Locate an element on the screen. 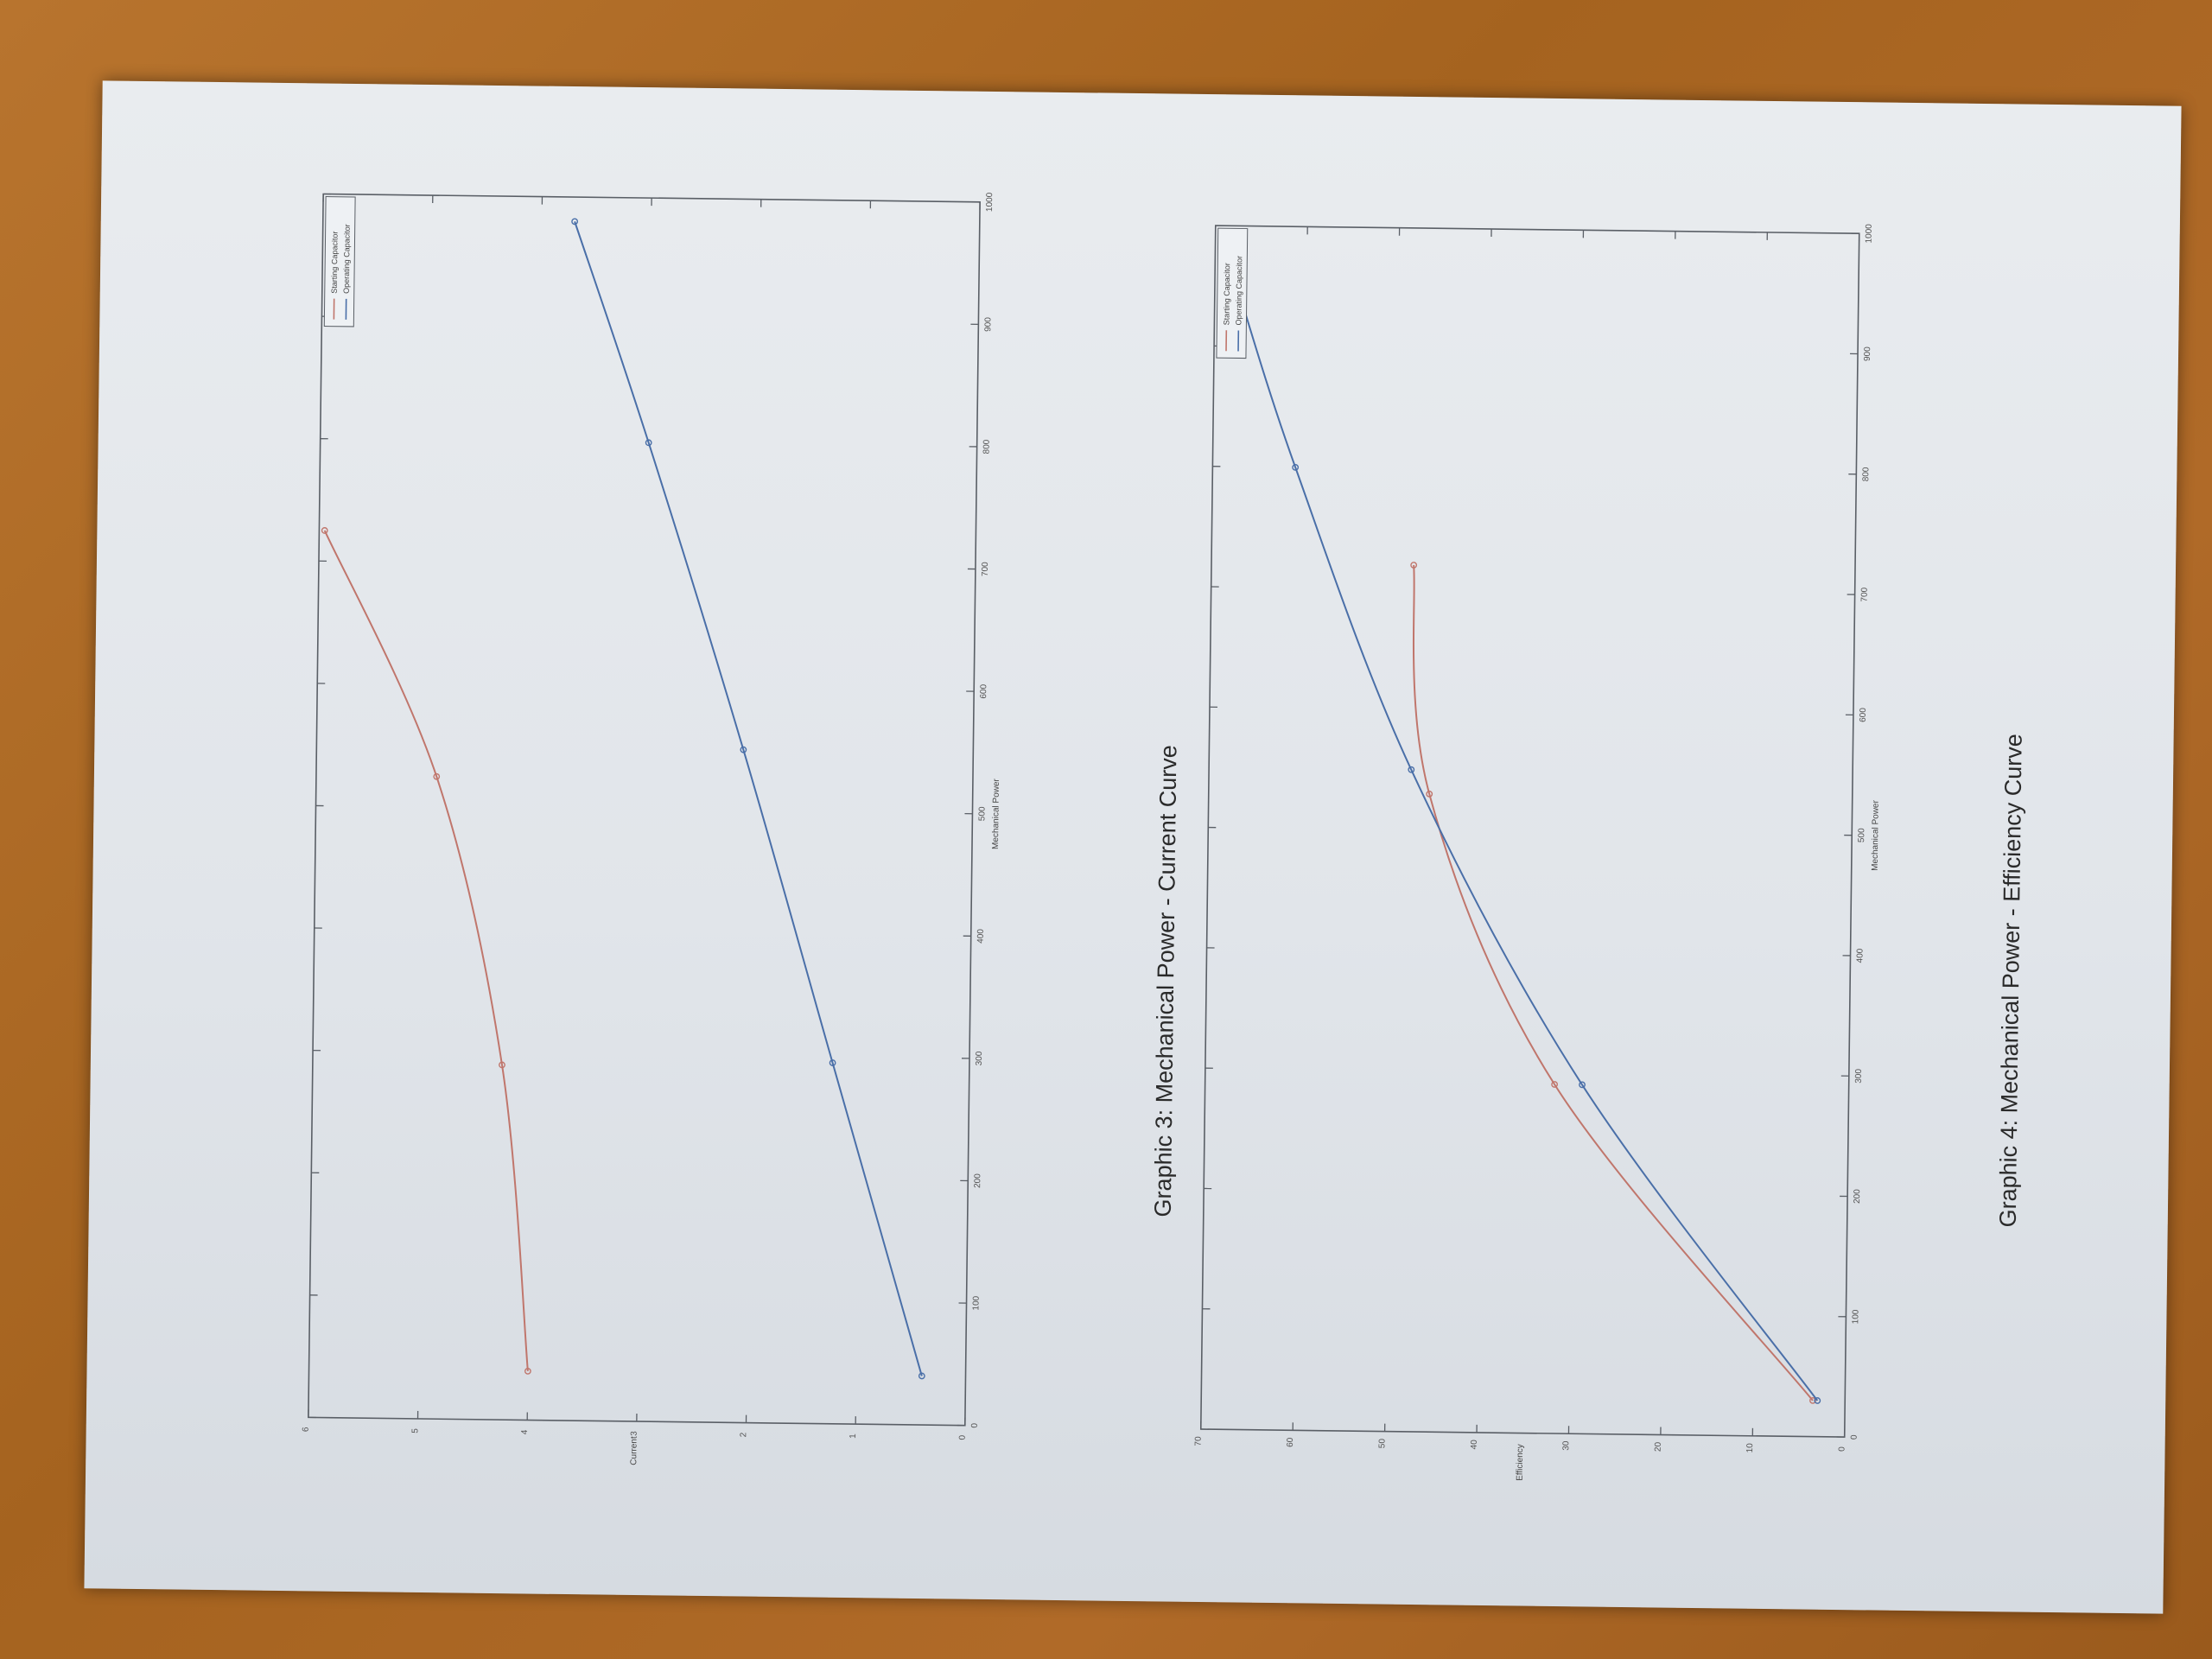  y-tick-label: 50 is located at coordinates (1382, 1444).